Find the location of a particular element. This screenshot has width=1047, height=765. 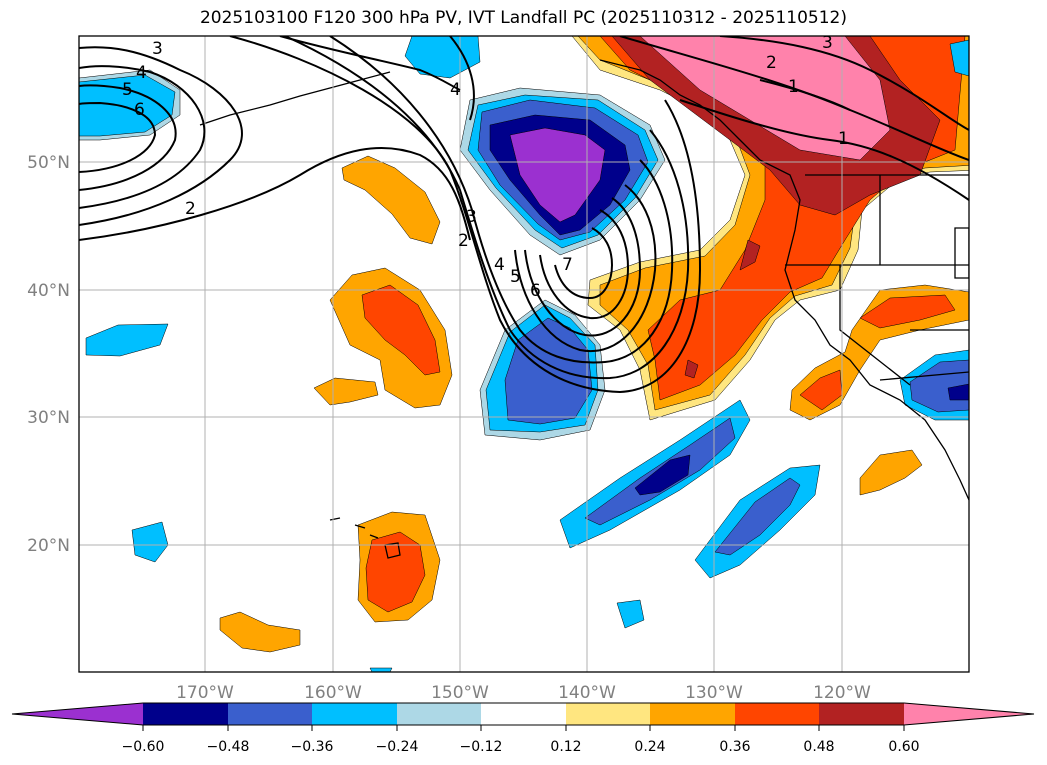

contour-label-west-6: 6 is located at coordinates (139, 110).